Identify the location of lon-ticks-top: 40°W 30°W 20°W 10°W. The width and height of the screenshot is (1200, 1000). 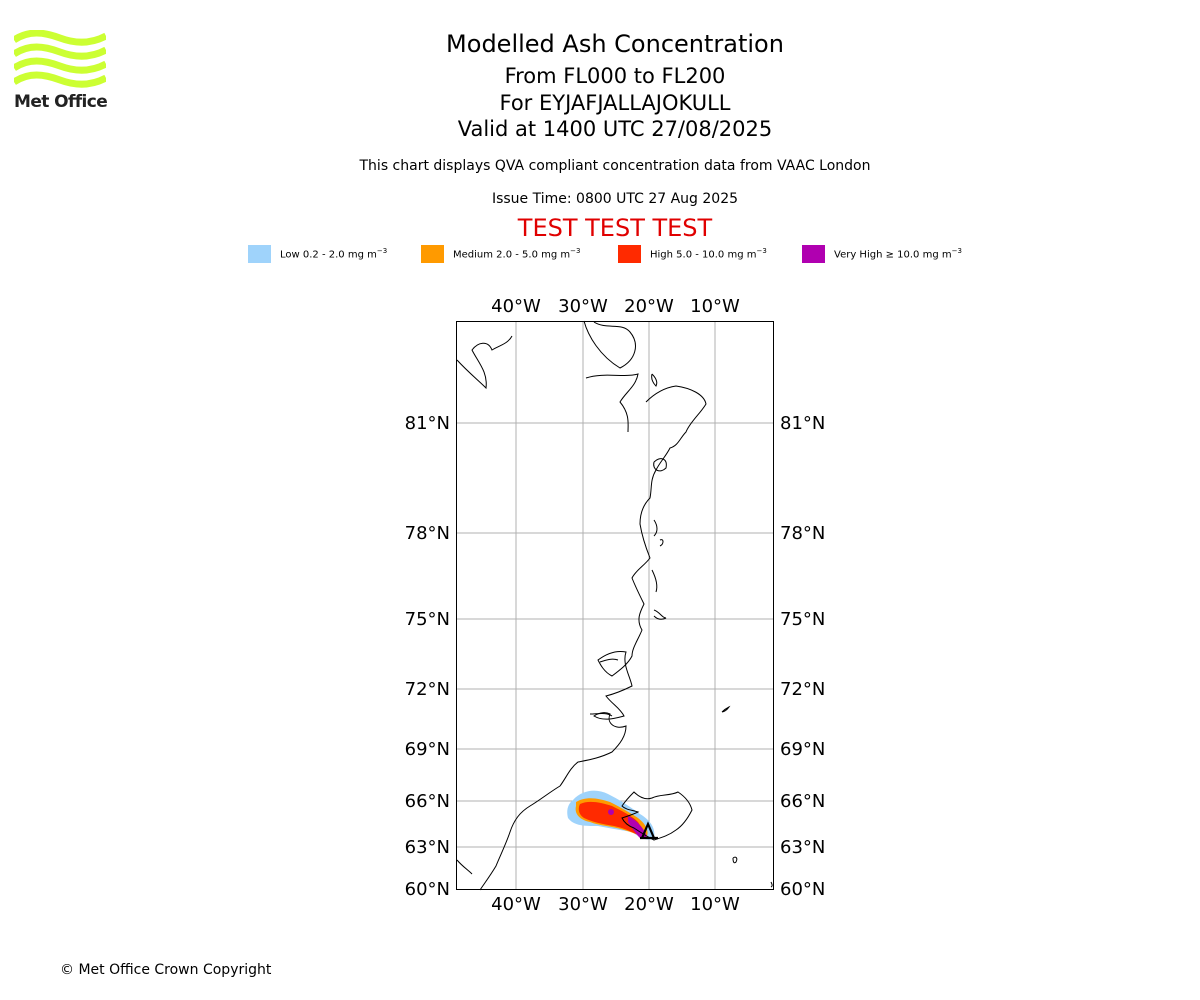
(615, 306).